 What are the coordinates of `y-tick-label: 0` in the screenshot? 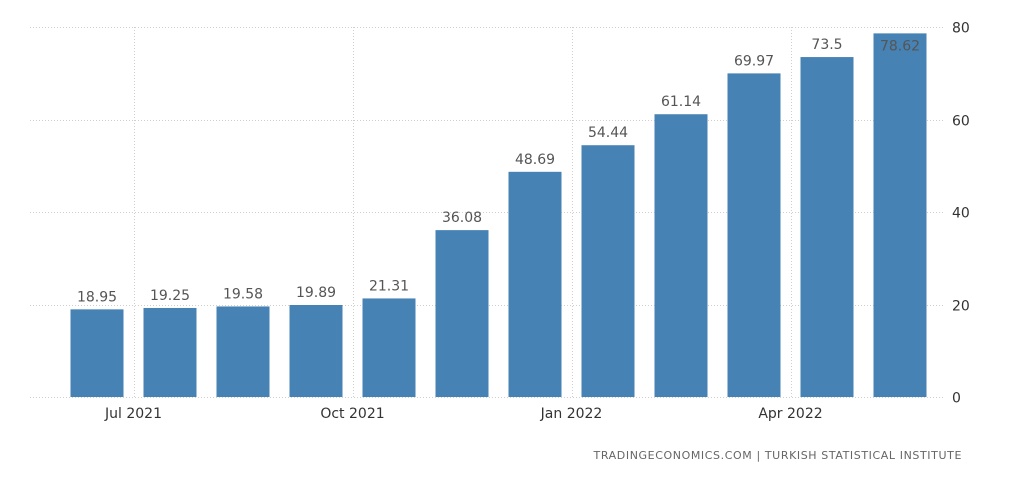 It's located at (956, 399).